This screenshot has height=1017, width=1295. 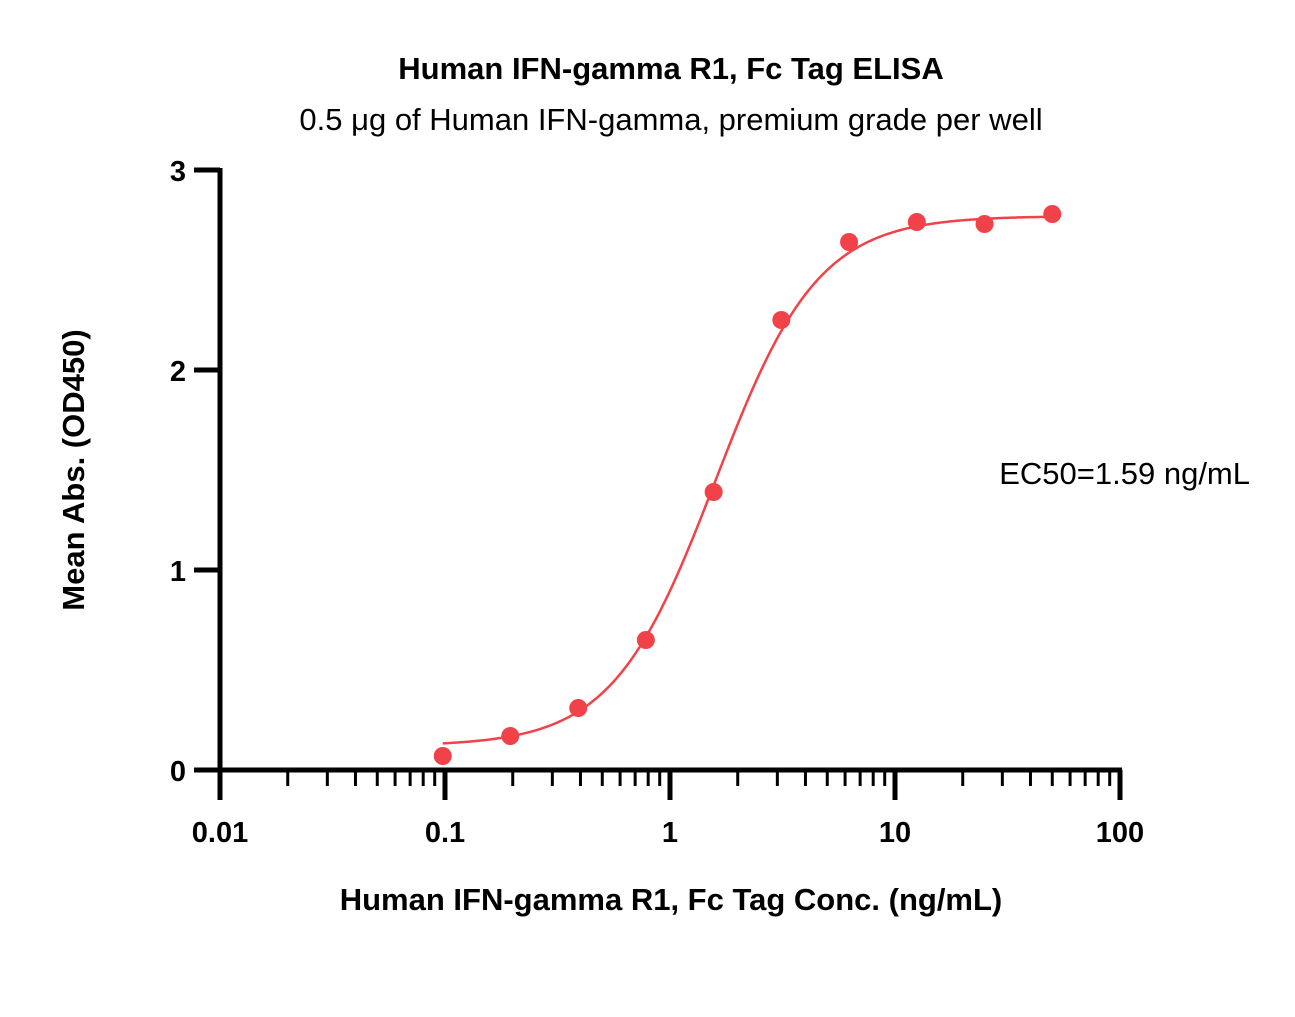 I want to click on chart-title: Human IFN-gamma R1, Fc Tag ELISA, so click(x=670, y=68).